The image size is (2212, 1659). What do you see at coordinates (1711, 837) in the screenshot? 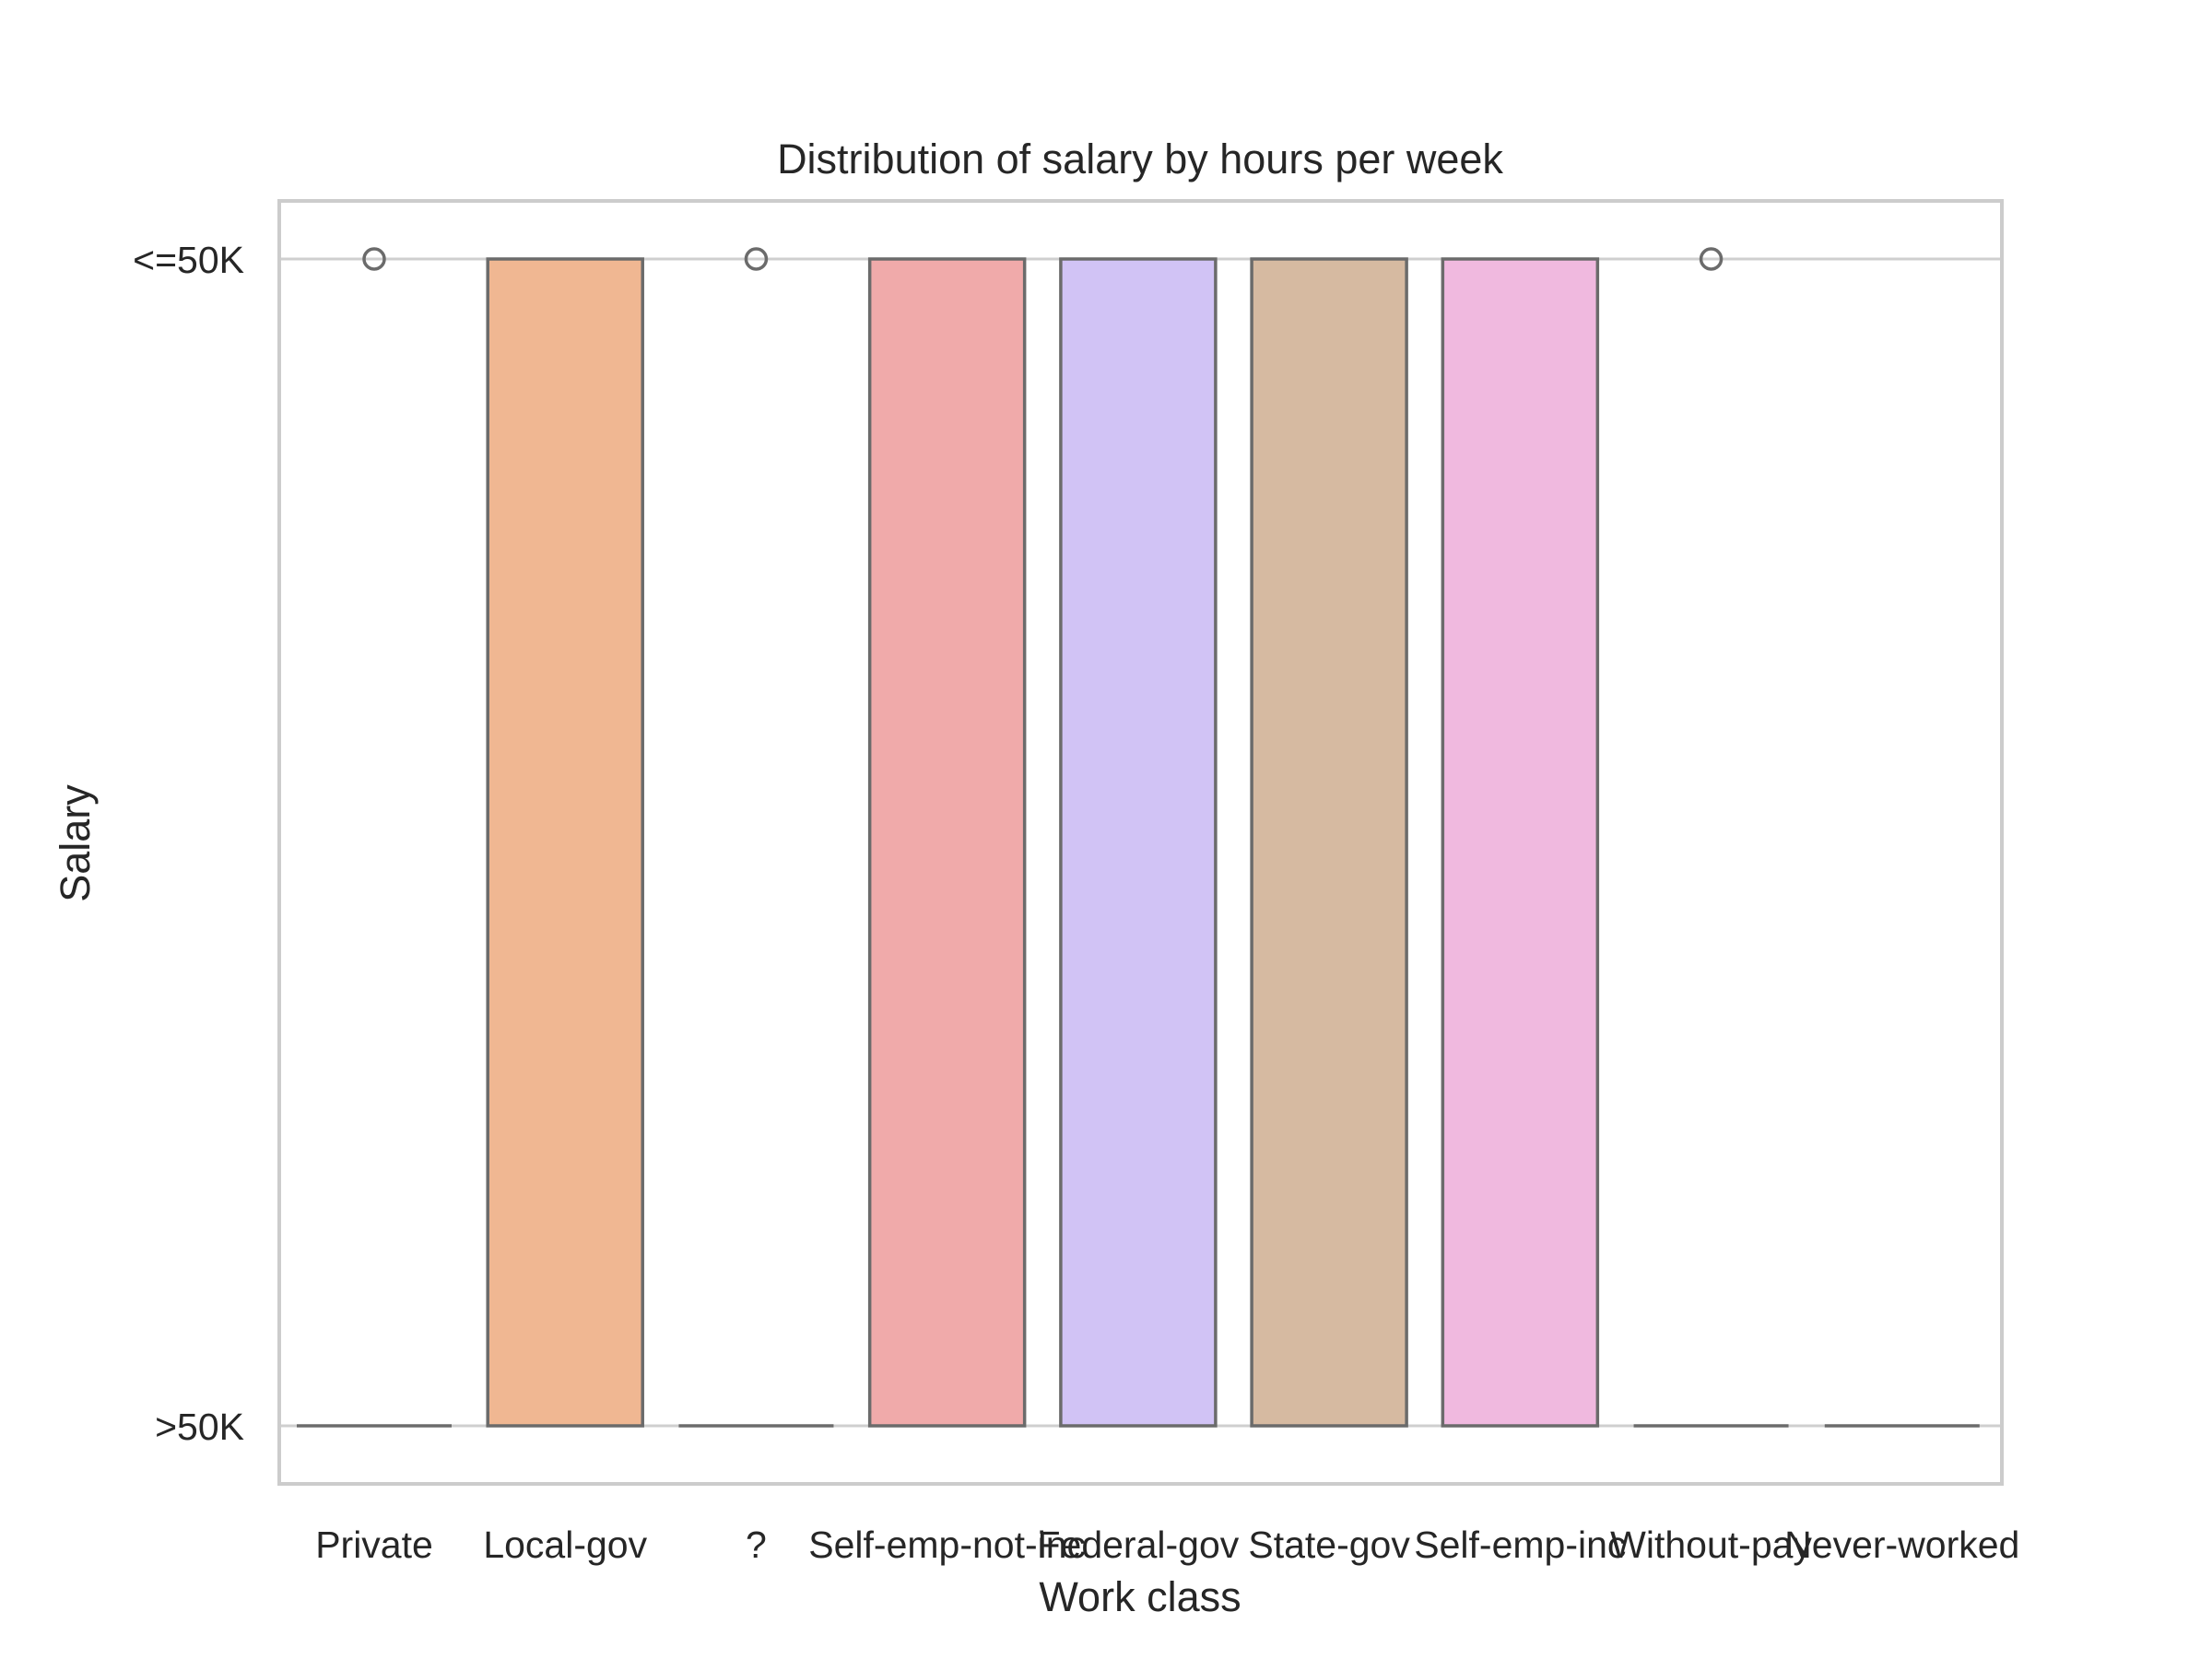
I see `box-Without-pay` at bounding box center [1711, 837].